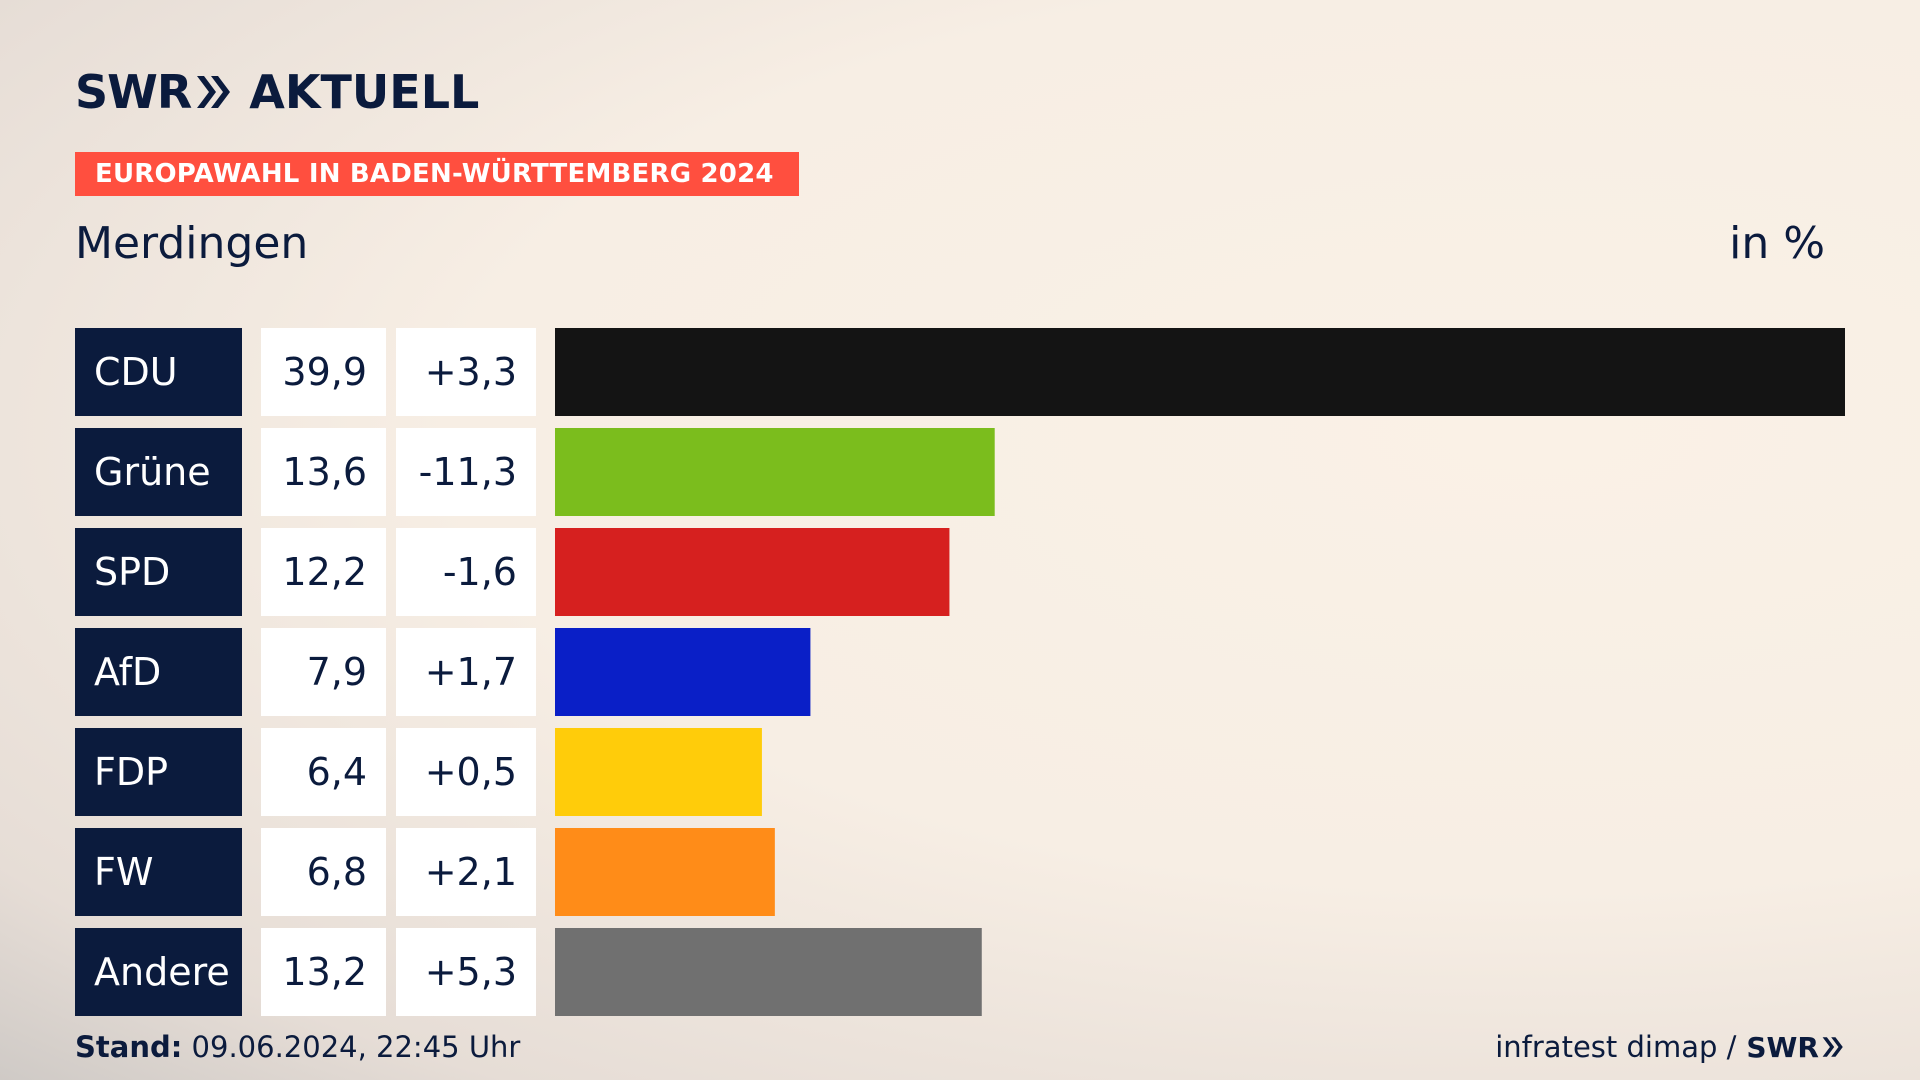 Image resolution: width=1920 pixels, height=1080 pixels. What do you see at coordinates (683, 672) in the screenshot?
I see `bar-afd` at bounding box center [683, 672].